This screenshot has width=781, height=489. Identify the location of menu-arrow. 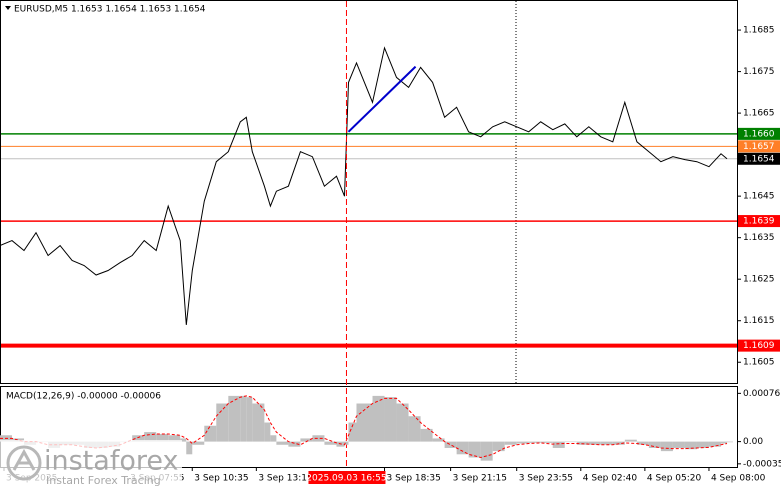
(8, 8).